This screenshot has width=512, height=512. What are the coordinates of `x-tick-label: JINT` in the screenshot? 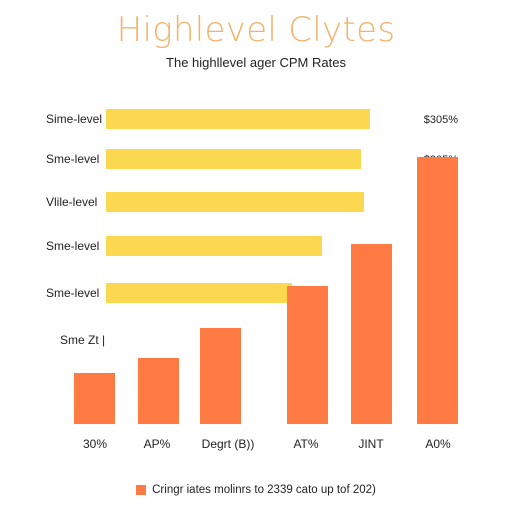 It's located at (371, 444).